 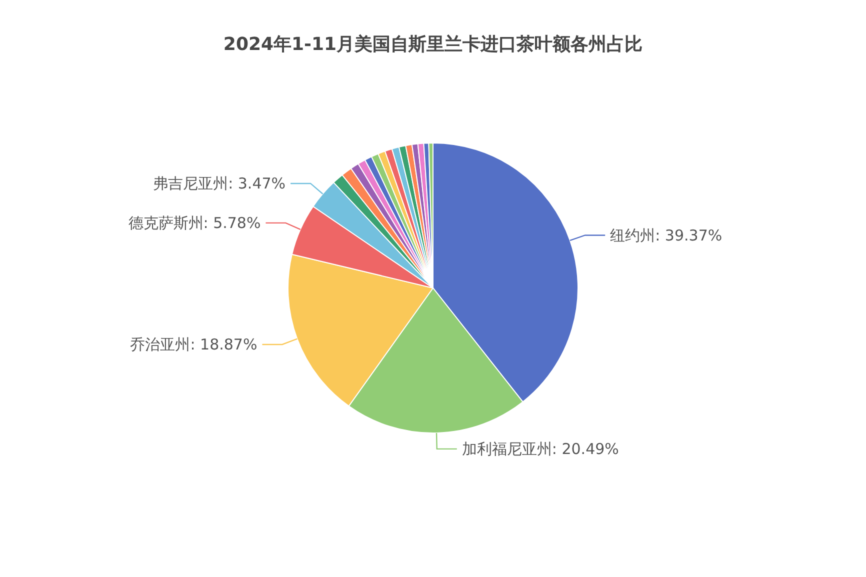 I want to click on slice-label: 乔治亚州: 18.87%, so click(x=194, y=345).